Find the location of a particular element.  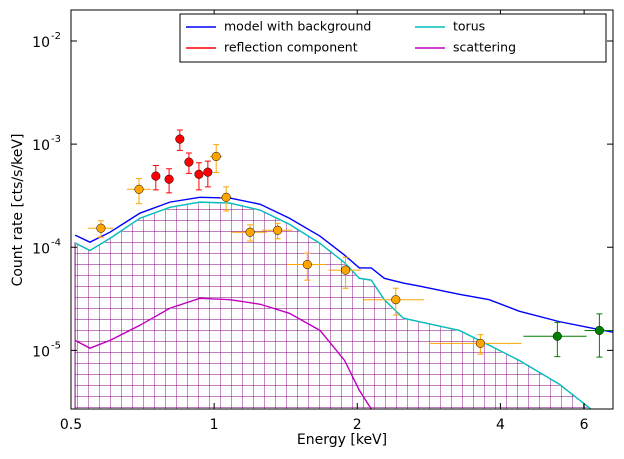

legend-label: scattering is located at coordinates (484, 47).